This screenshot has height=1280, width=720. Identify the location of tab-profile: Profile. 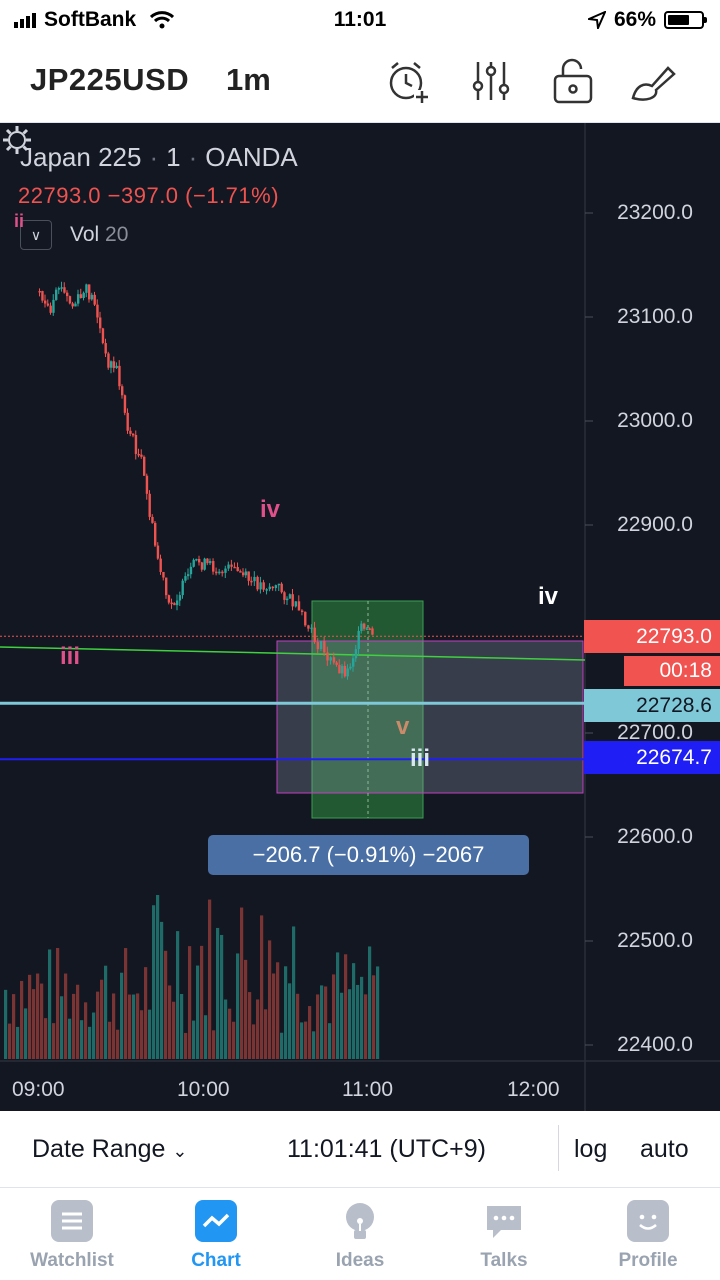
(648, 1236).